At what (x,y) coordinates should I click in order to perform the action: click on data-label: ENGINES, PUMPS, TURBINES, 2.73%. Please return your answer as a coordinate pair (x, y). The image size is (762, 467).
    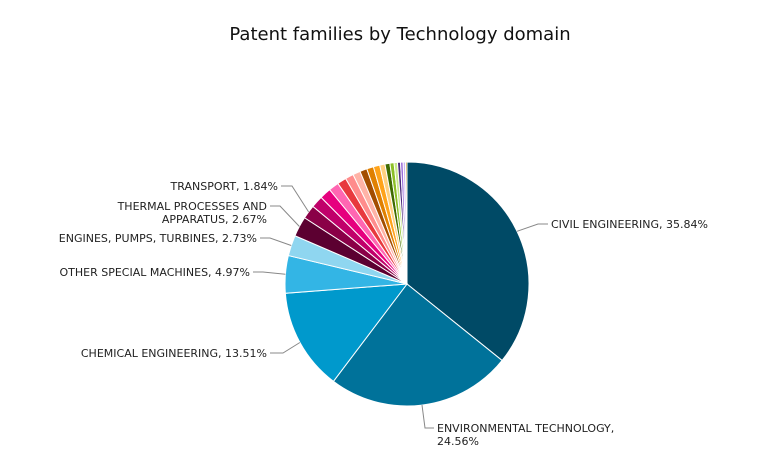
    Looking at the image, I should click on (158, 238).